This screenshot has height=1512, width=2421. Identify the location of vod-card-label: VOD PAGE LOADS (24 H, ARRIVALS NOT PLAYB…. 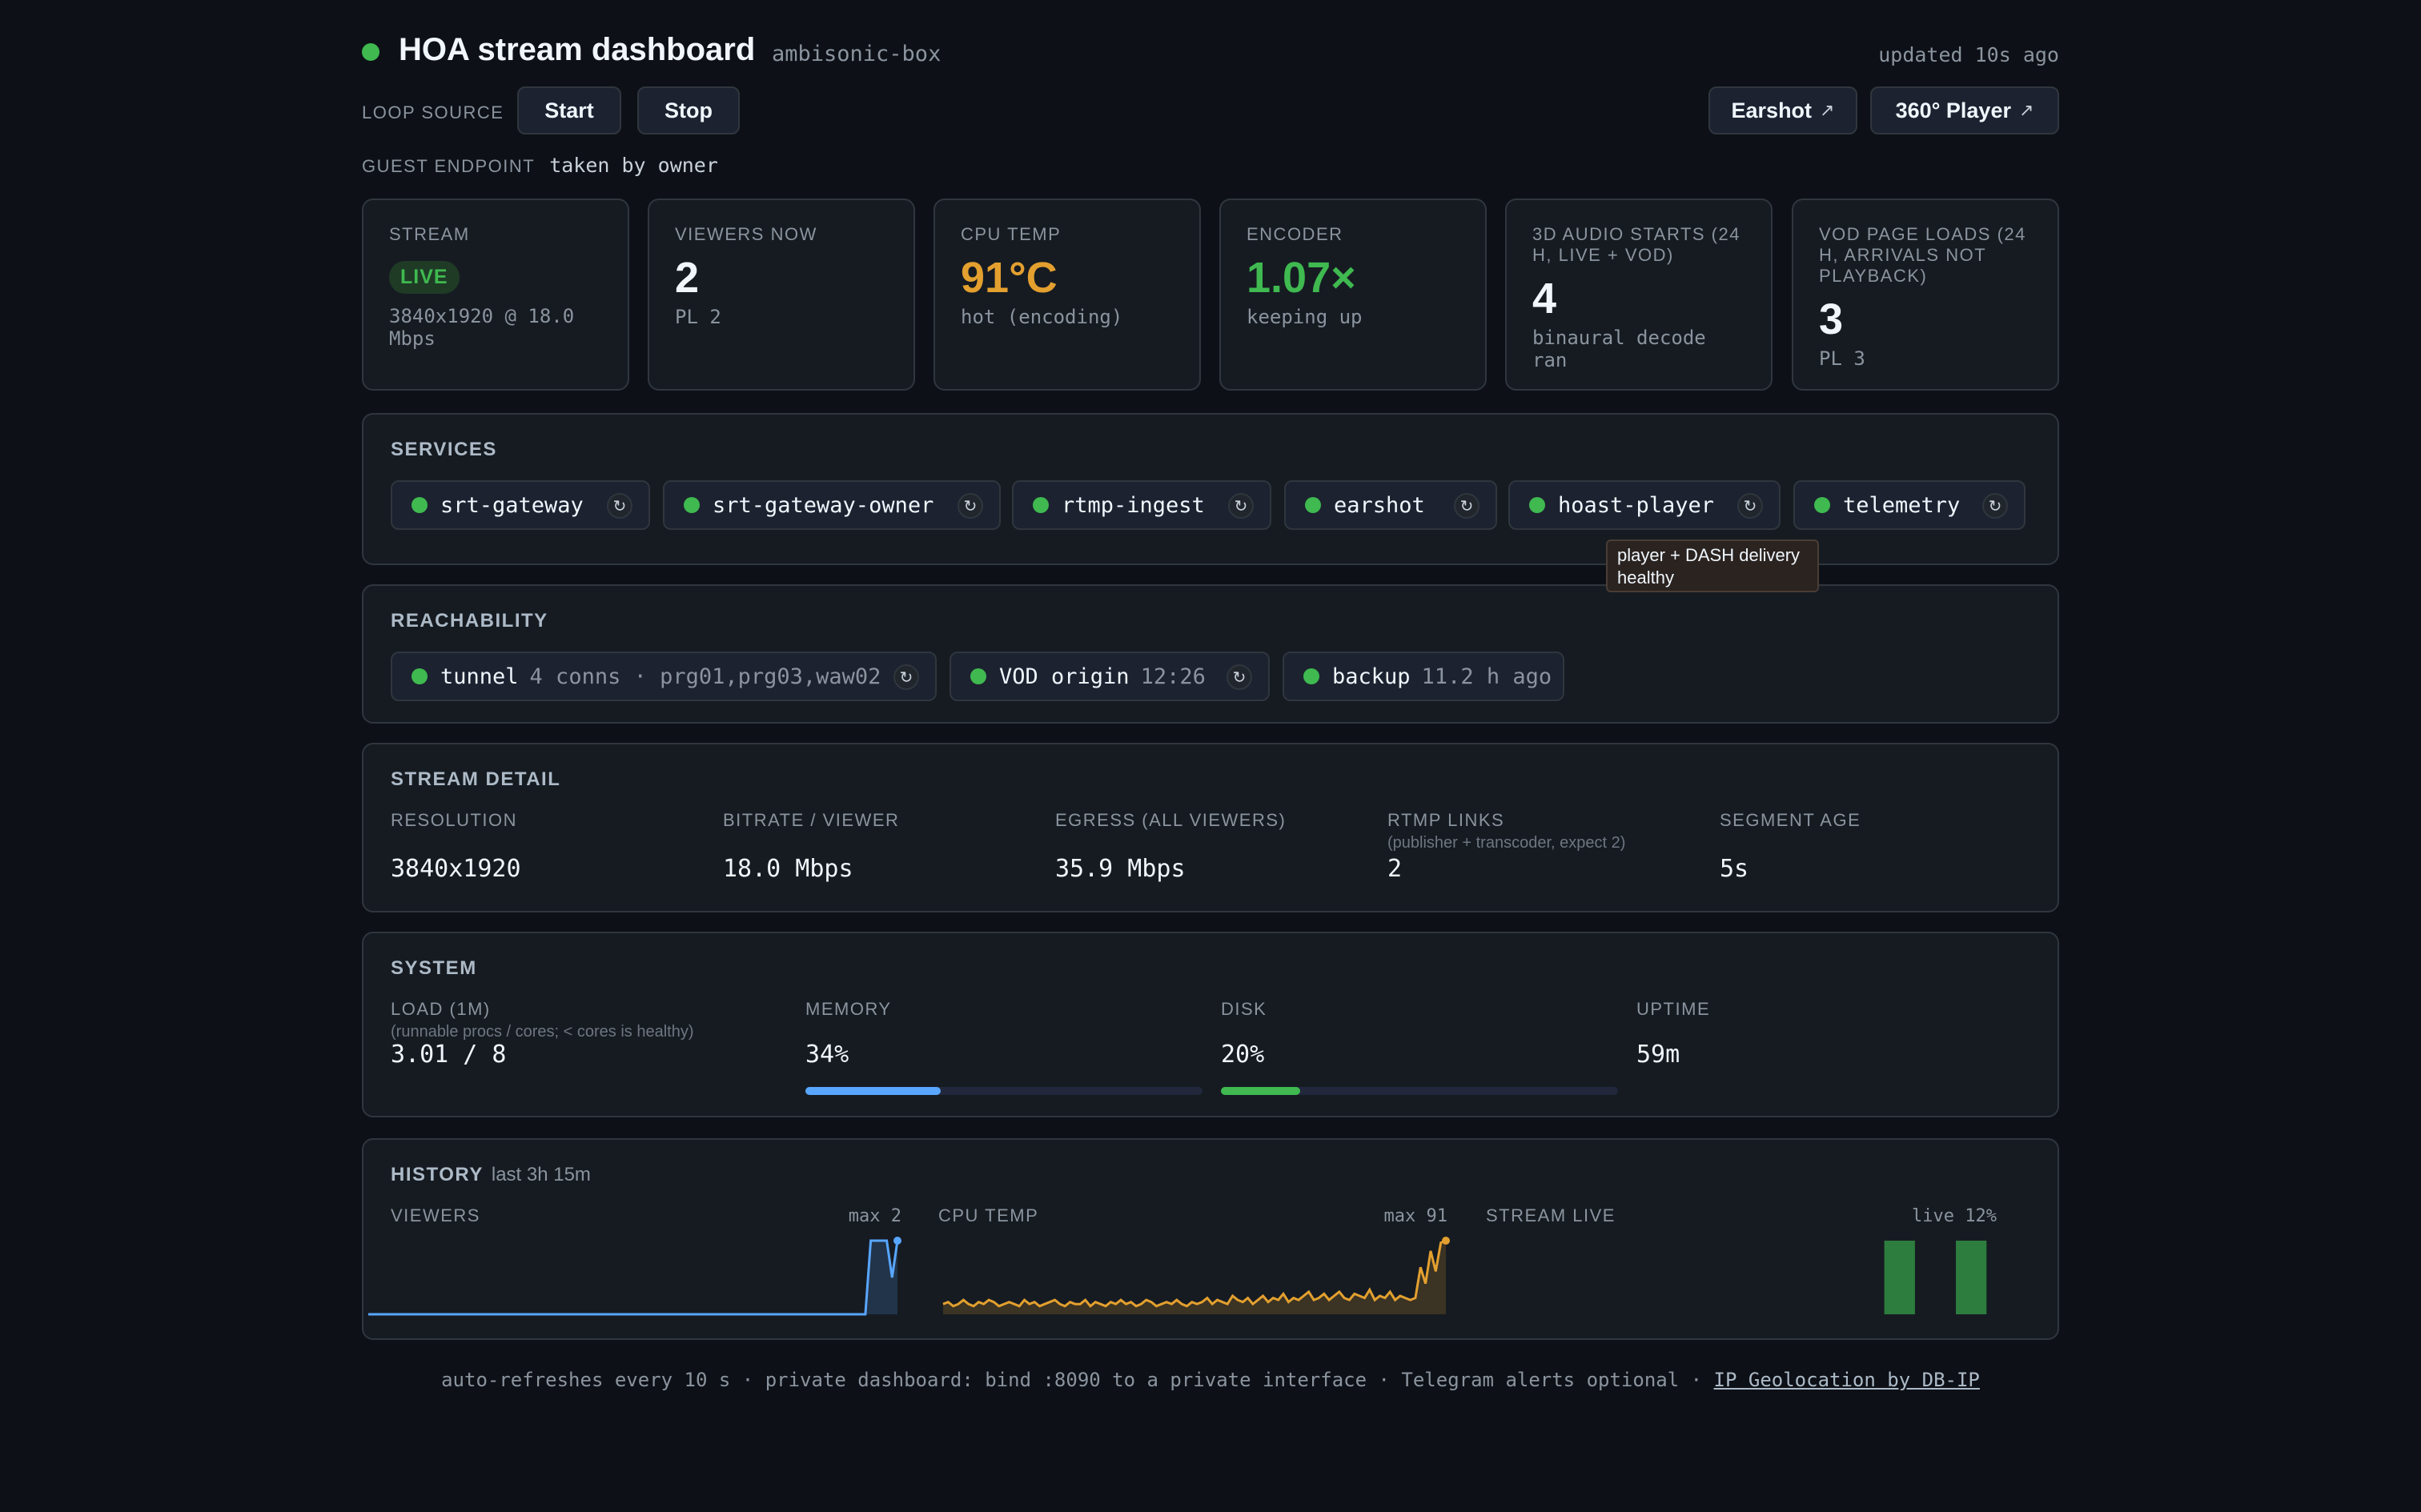
(1923, 255).